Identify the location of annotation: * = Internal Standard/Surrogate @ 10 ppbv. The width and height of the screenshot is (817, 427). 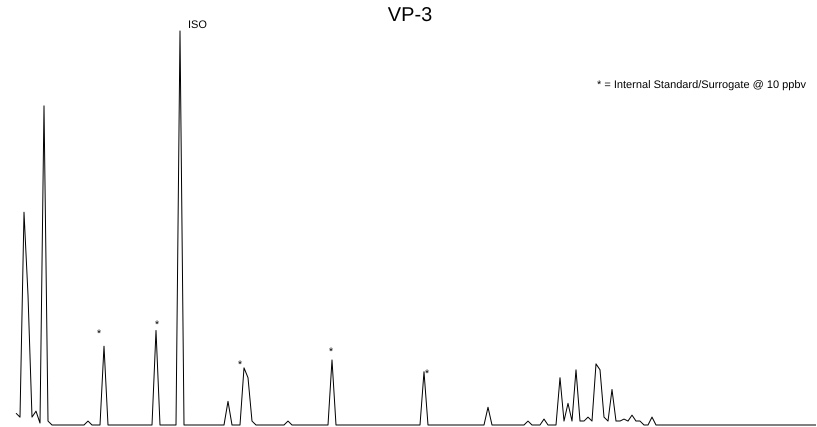
(701, 85).